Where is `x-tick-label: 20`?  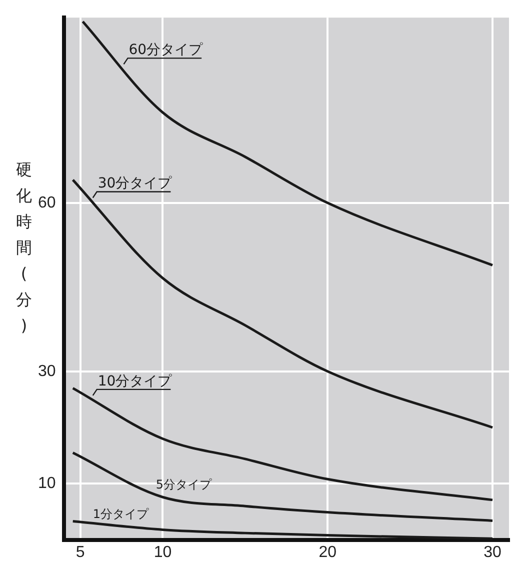
x-tick-label: 20 is located at coordinates (327, 552).